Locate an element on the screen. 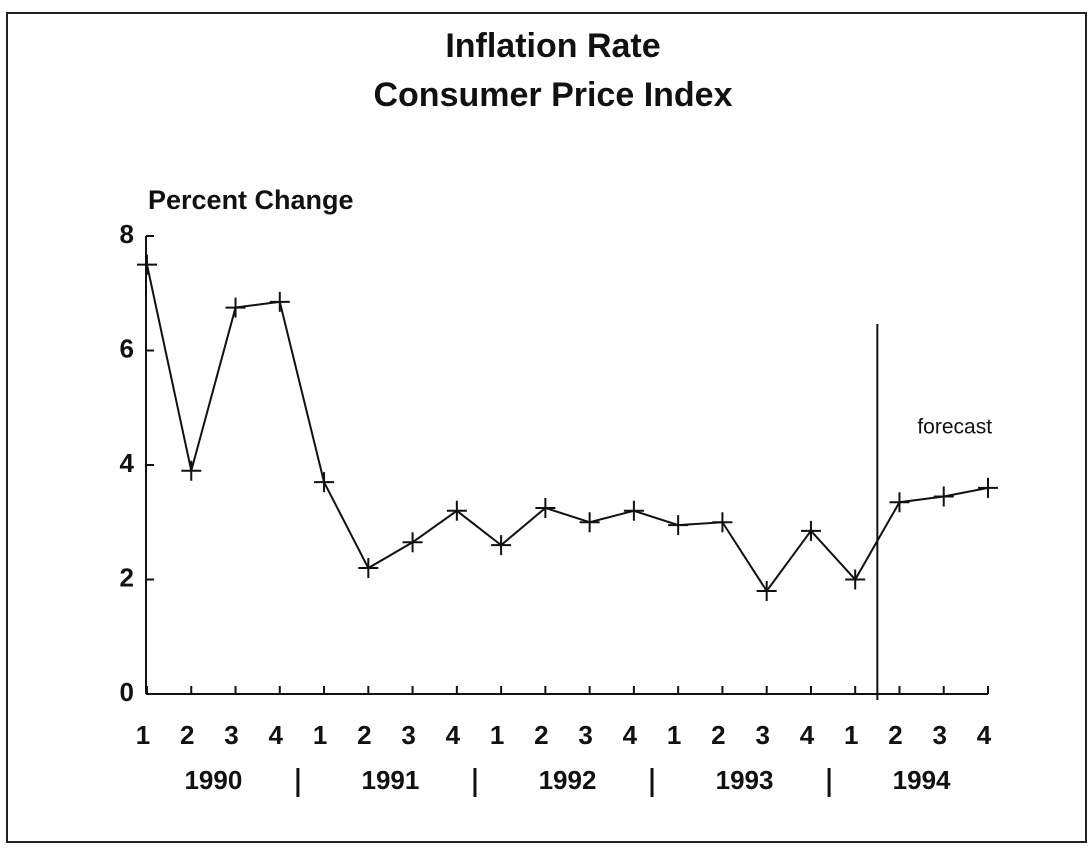  year-label: 1992 is located at coordinates (568, 780).